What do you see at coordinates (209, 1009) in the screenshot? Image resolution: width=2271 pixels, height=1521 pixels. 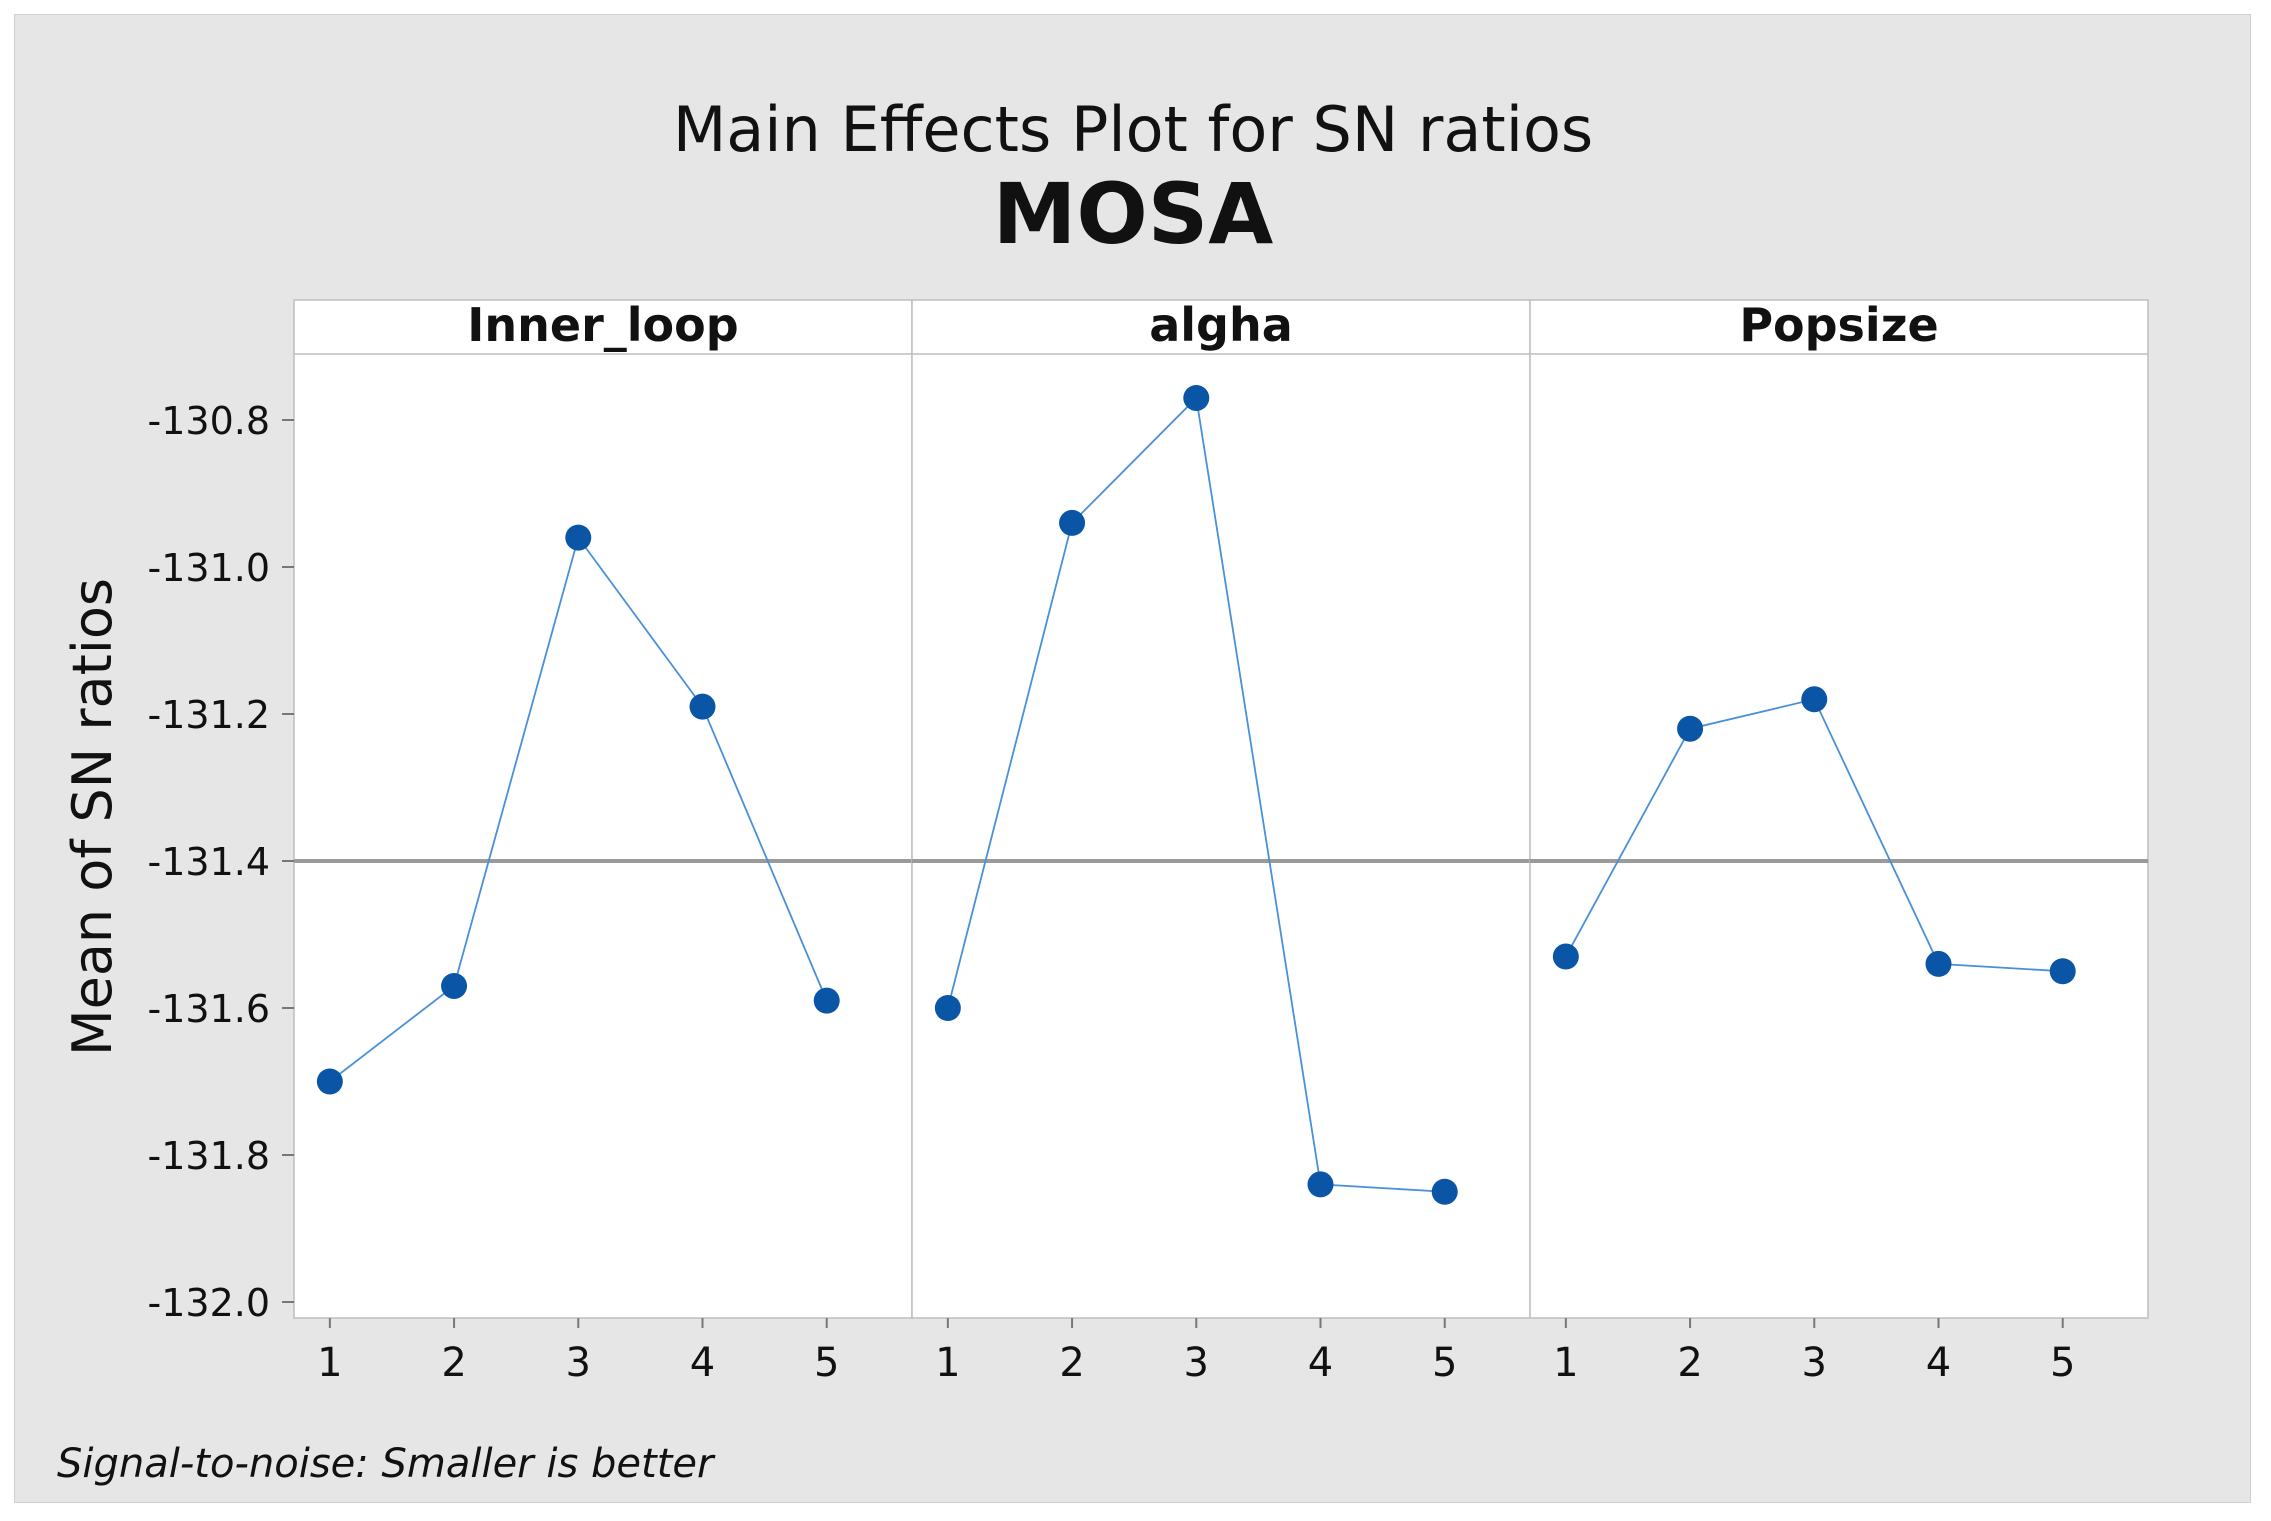 I see `y-tick-label: -131.6` at bounding box center [209, 1009].